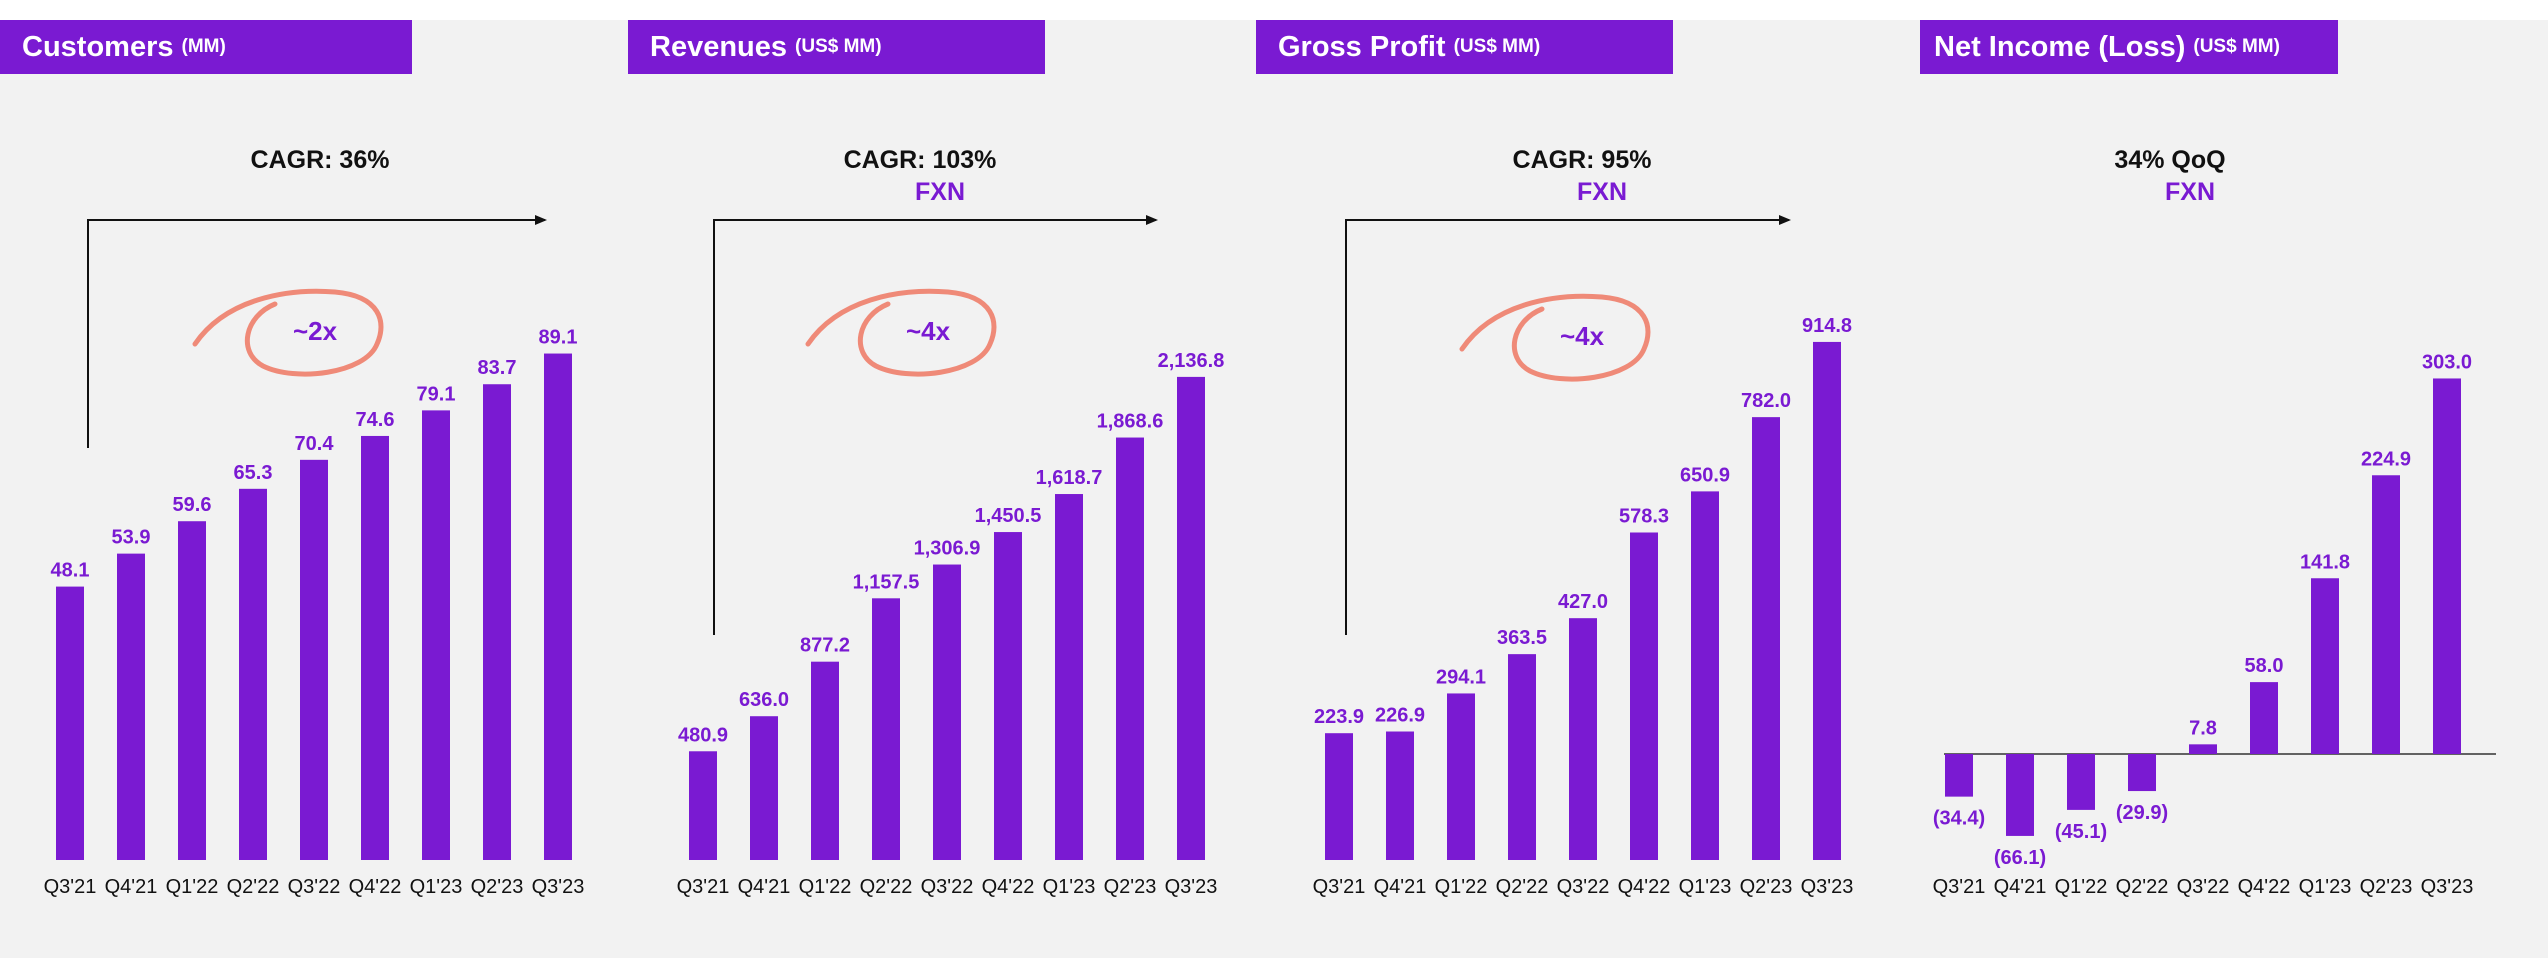 This screenshot has width=2548, height=958. Describe the element at coordinates (901, 332) in the screenshot. I see `multiplier-circle` at that location.